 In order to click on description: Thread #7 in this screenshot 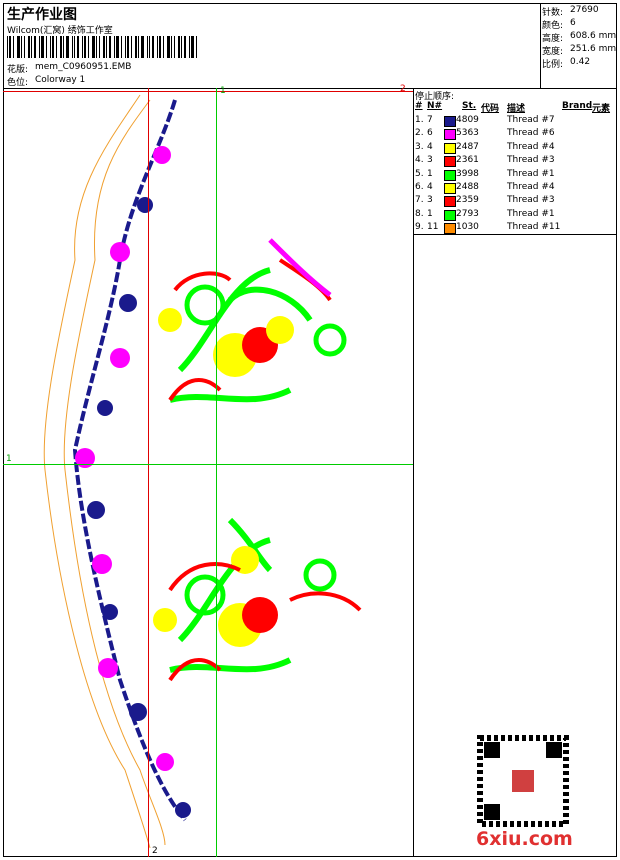, I will do `click(531, 120)`.